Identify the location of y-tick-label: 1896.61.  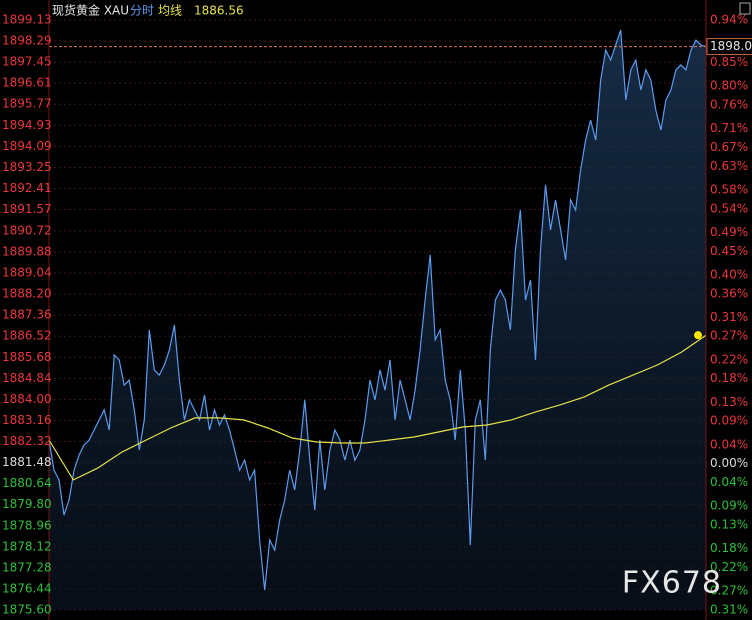
(27, 83).